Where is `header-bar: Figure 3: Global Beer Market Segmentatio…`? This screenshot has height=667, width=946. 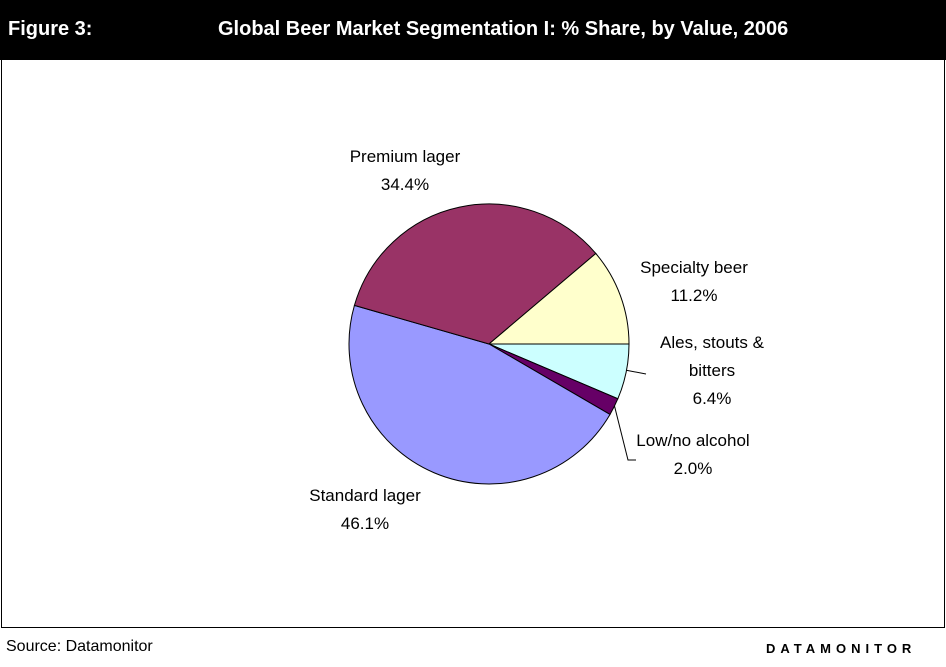 header-bar: Figure 3: Global Beer Market Segmentatio… is located at coordinates (473, 30).